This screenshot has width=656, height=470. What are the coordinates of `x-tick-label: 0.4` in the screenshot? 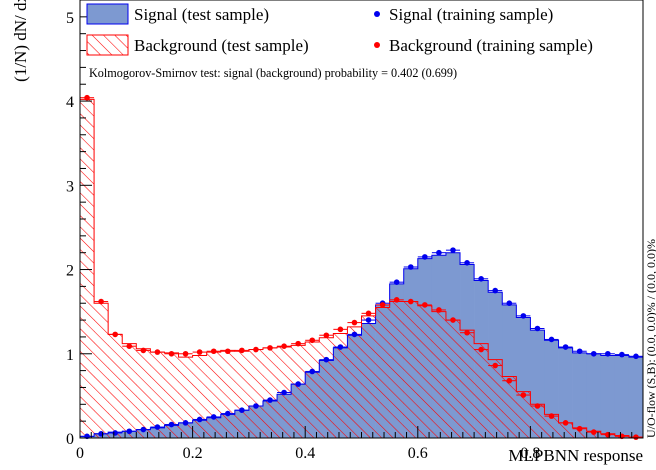 It's located at (305, 453).